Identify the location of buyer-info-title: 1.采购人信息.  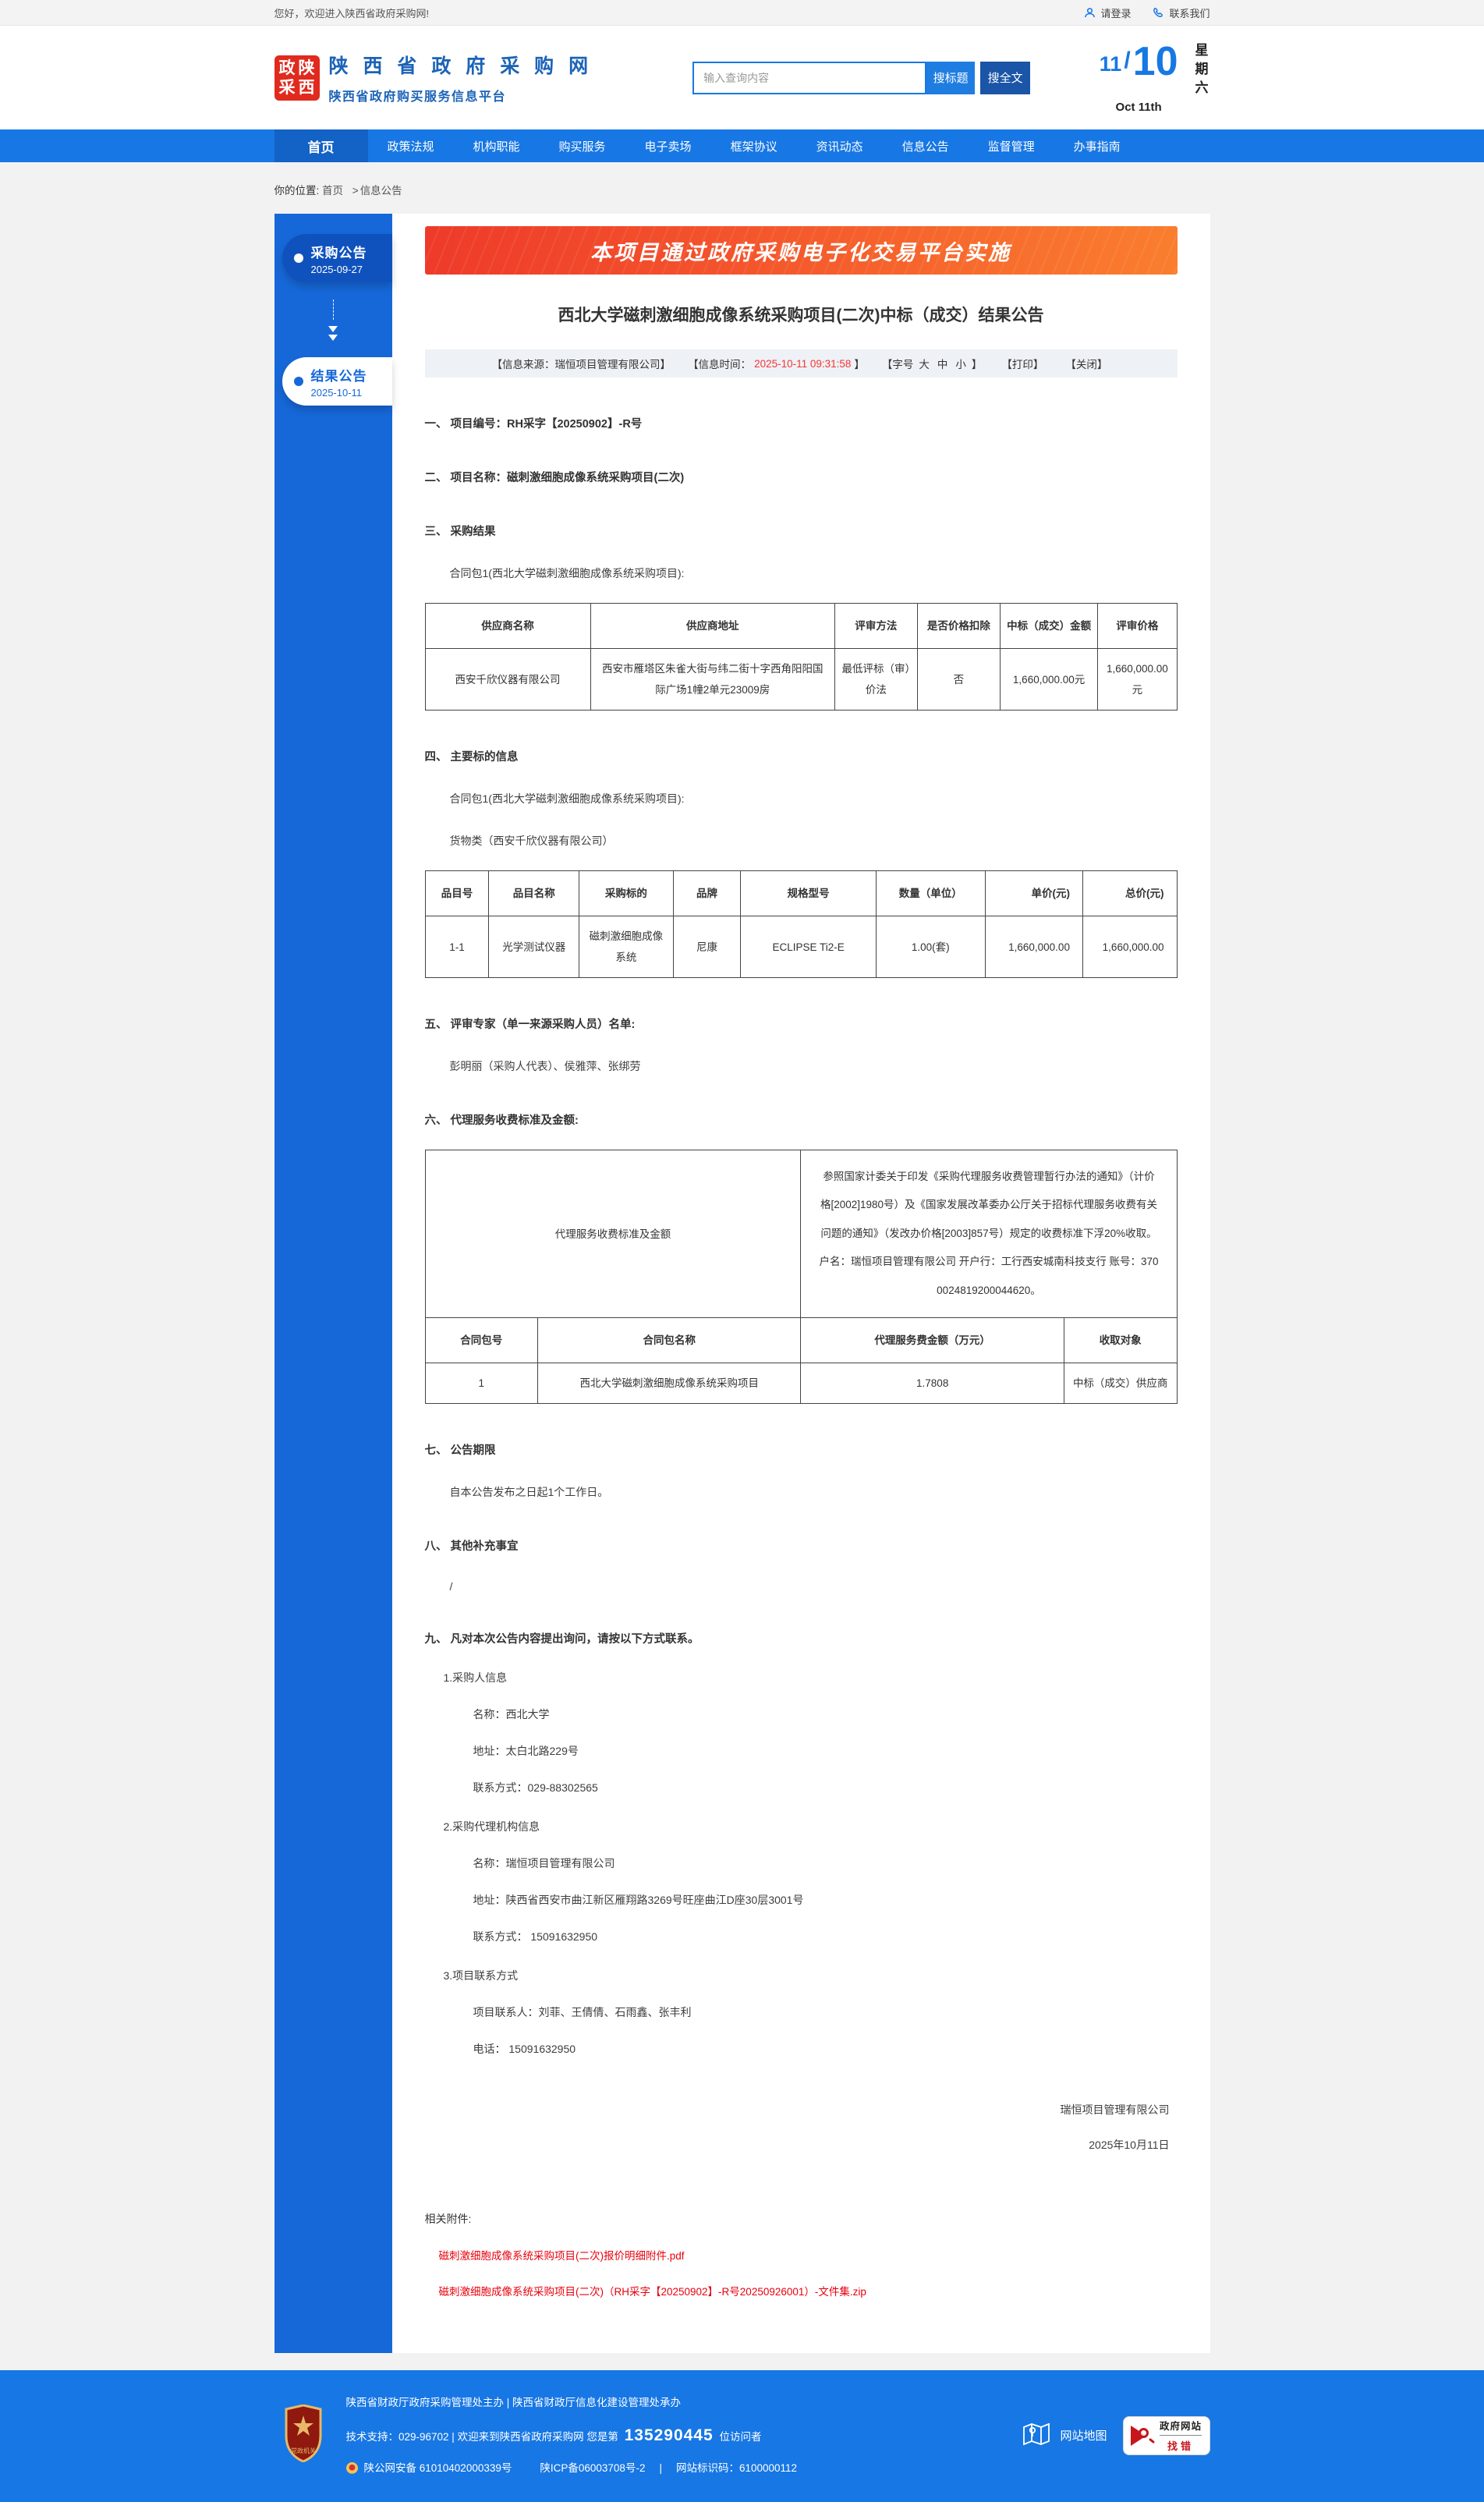
(475, 1678).